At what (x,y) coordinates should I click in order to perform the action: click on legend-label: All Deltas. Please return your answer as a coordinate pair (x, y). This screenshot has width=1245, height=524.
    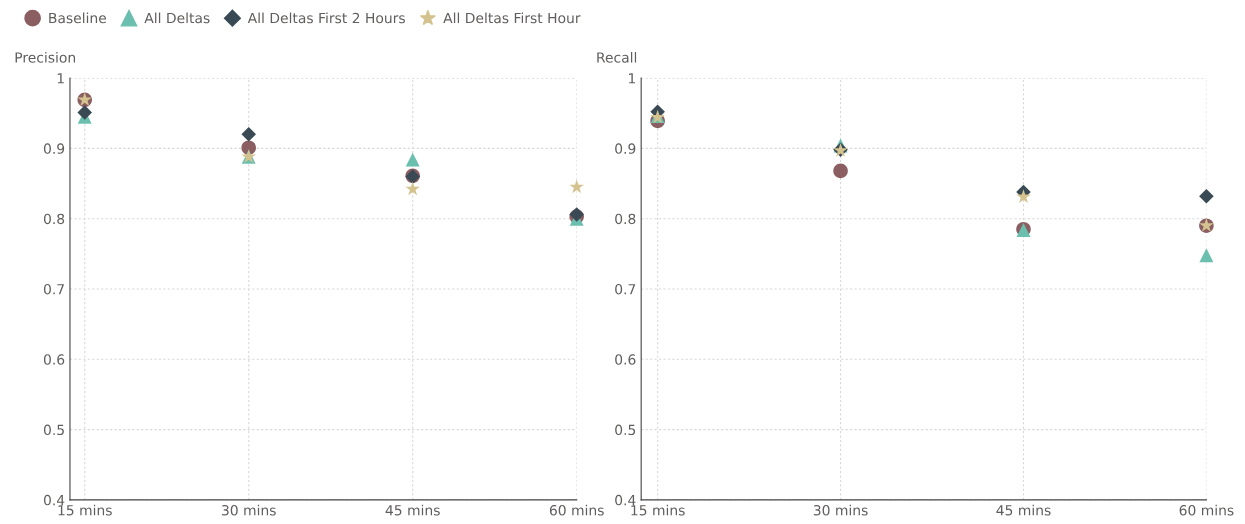
    Looking at the image, I should click on (177, 18).